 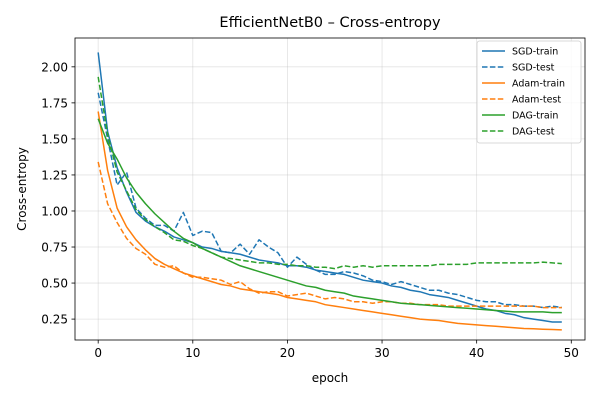 What do you see at coordinates (381, 353) in the screenshot?
I see `x-tick-label: 30` at bounding box center [381, 353].